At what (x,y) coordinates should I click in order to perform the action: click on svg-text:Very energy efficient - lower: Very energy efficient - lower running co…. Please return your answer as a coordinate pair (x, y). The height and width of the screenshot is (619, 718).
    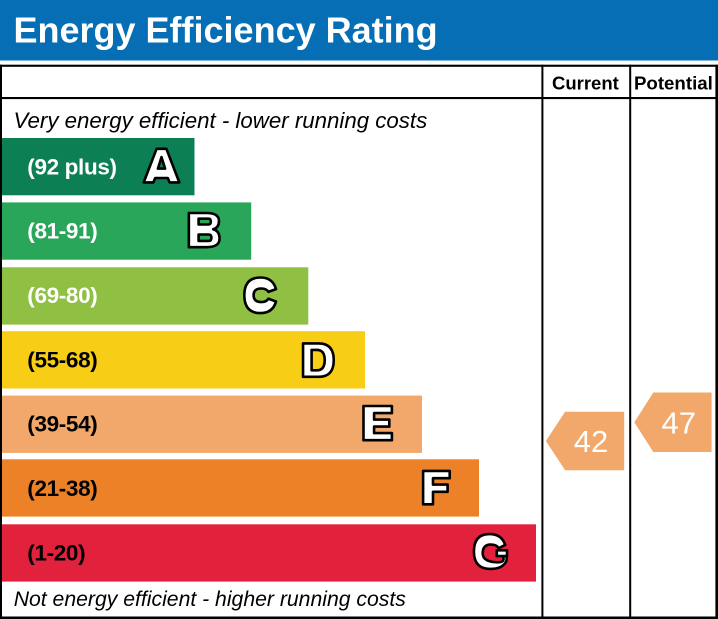
    Looking at the image, I should click on (221, 120).